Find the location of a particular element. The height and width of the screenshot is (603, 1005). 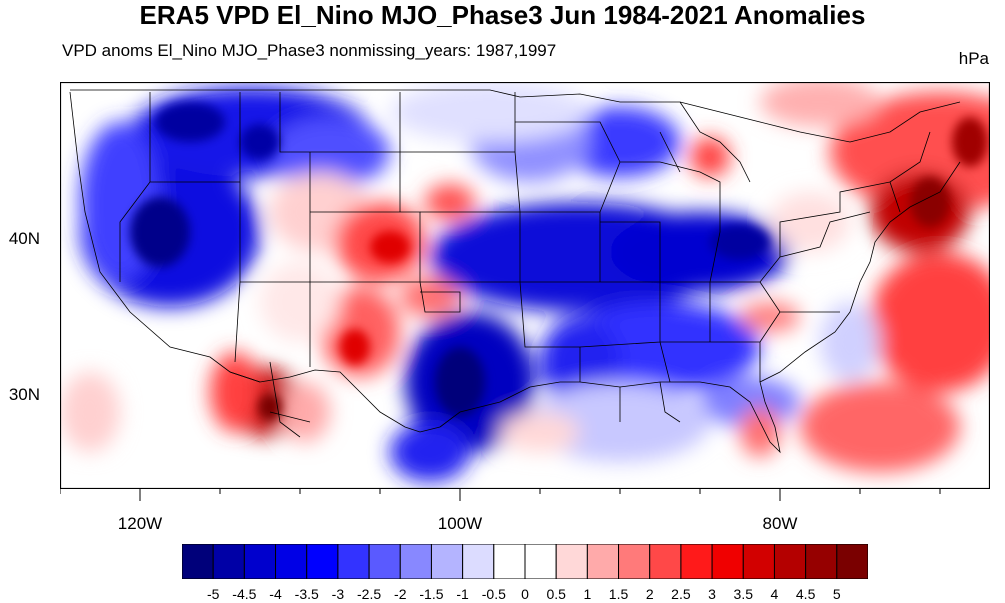

colorbar-tick-label: -0.5 is located at coordinates (493, 594).